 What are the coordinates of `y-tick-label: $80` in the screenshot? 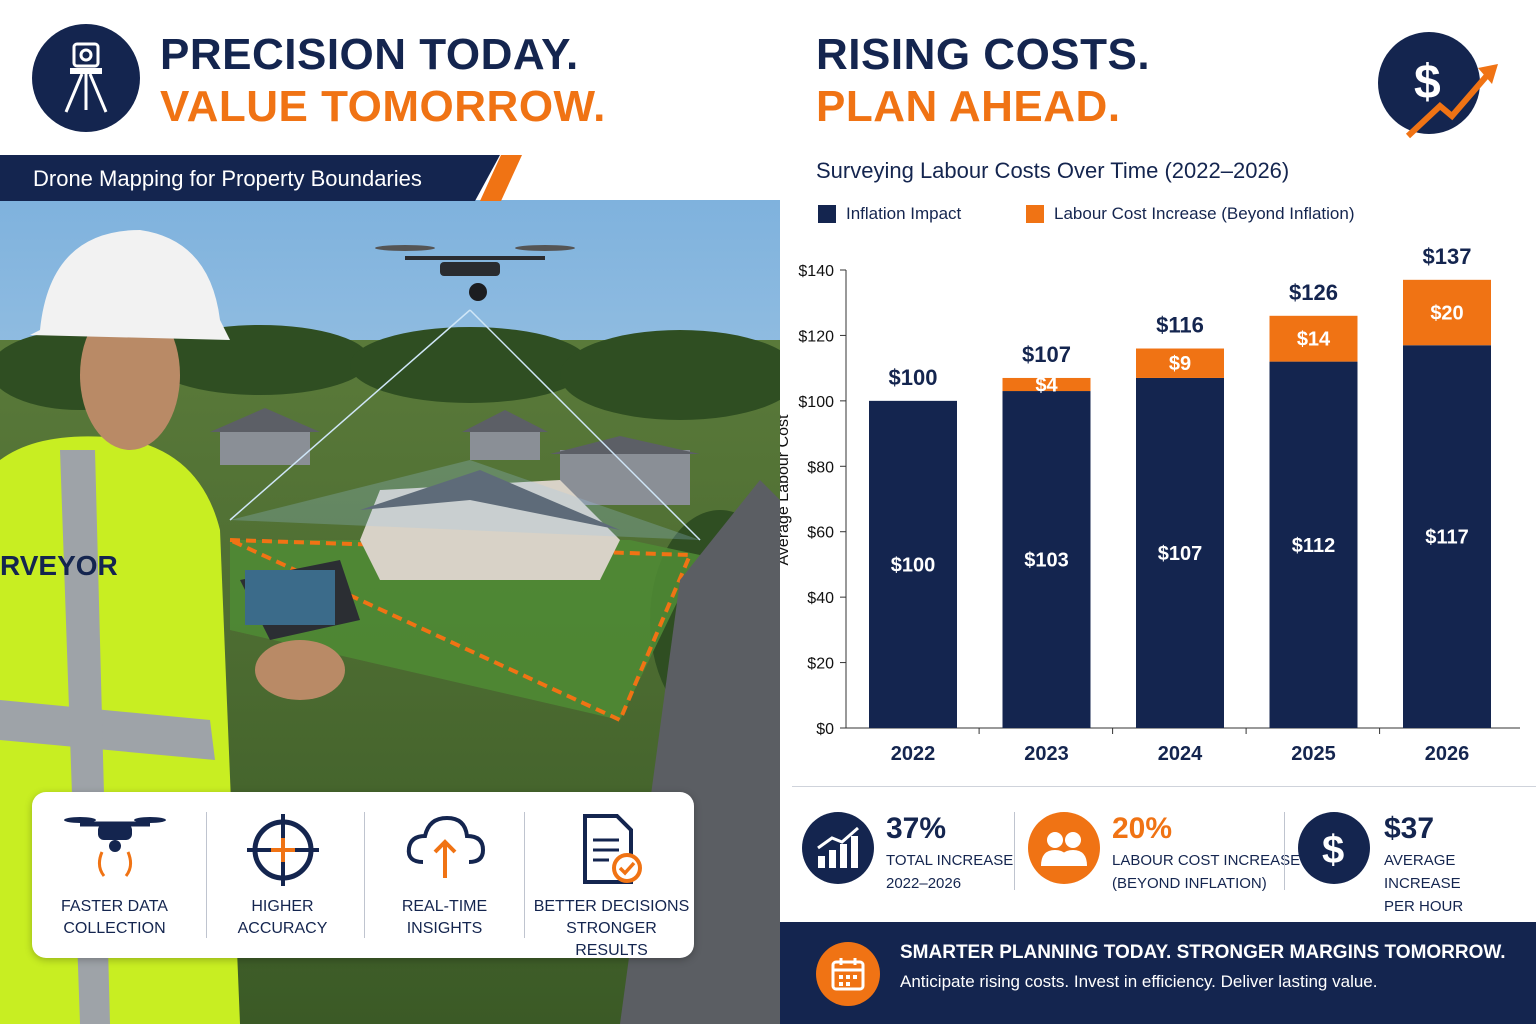 It's located at (820, 467).